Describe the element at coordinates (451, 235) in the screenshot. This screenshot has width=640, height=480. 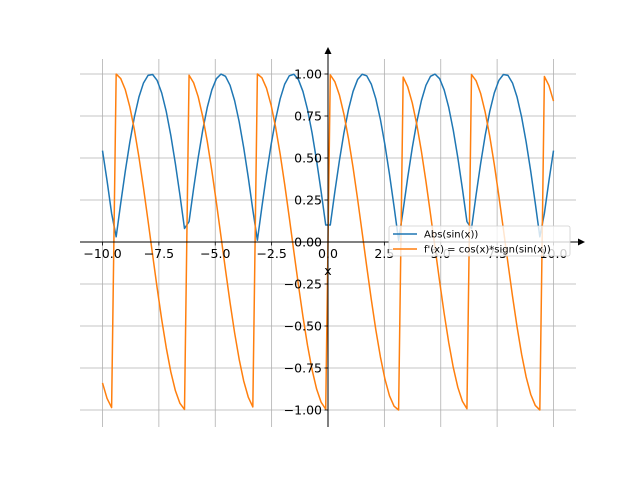
I see `legend-label-abs-sin: Abs(sin(x))` at that location.